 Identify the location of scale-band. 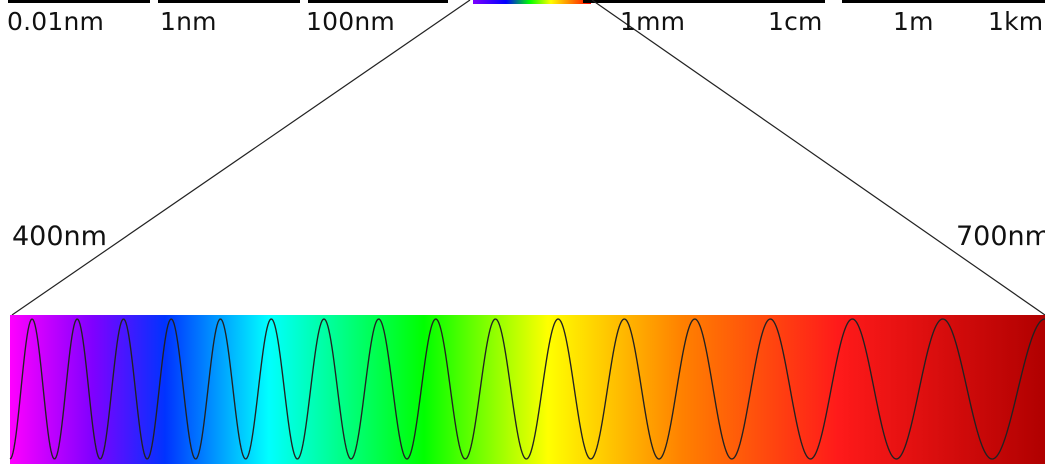
(526, 2).